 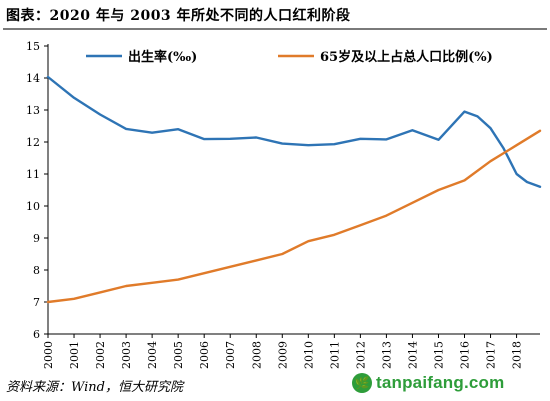 What do you see at coordinates (282, 355) in the screenshot?
I see `x-tick-label: 2009` at bounding box center [282, 355].